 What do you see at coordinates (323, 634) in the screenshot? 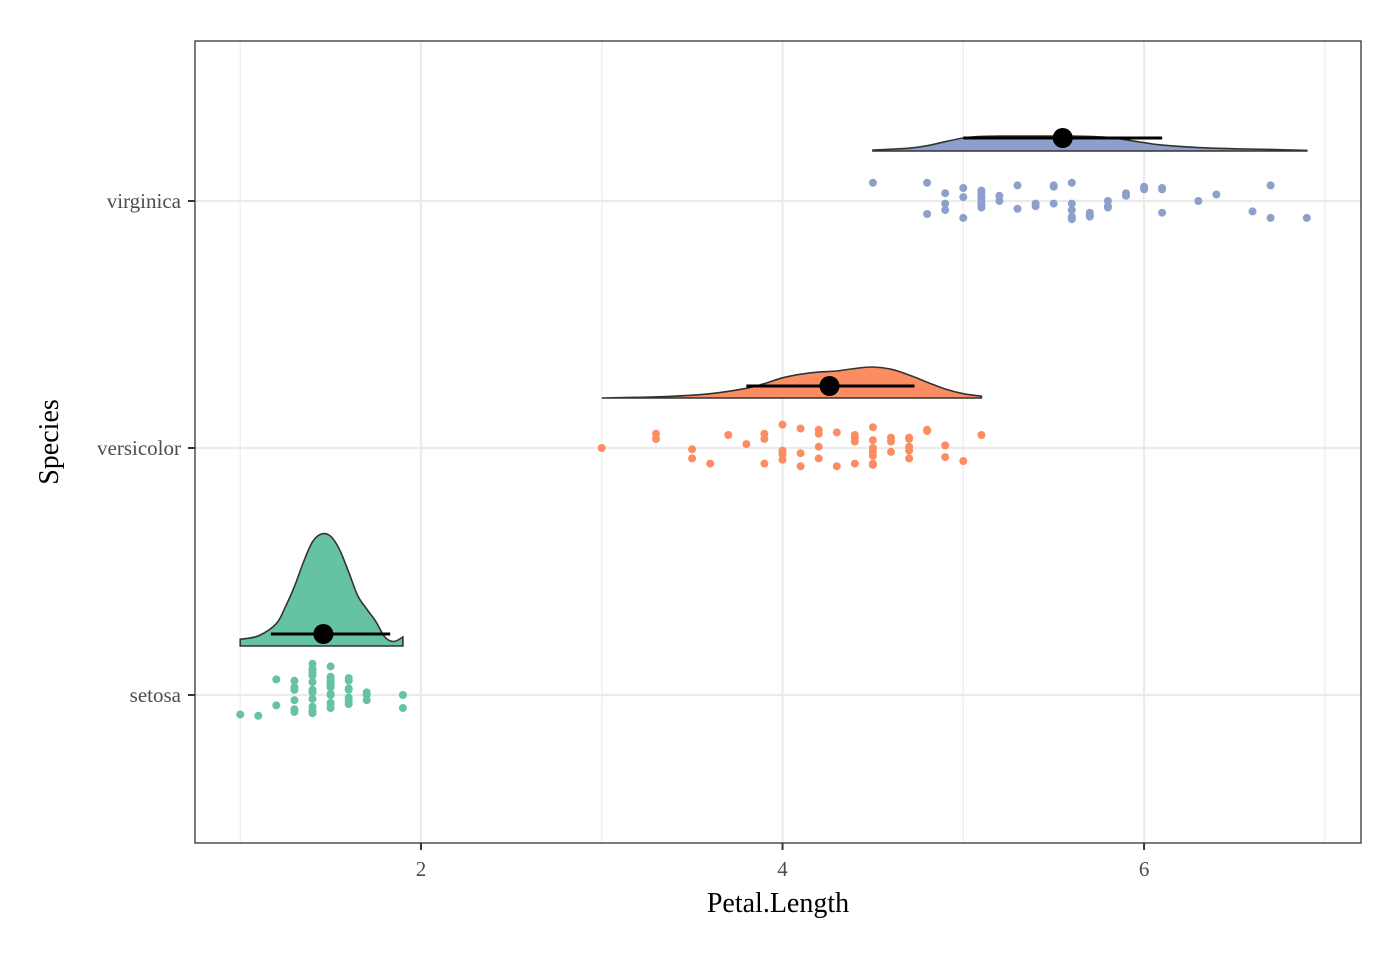
I see `mean-point-setosa` at bounding box center [323, 634].